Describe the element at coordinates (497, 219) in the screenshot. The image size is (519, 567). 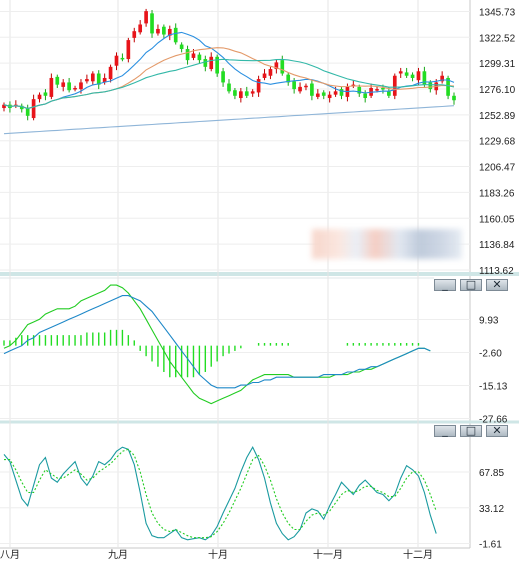
I see `y-tick-label: 1160.05` at that location.